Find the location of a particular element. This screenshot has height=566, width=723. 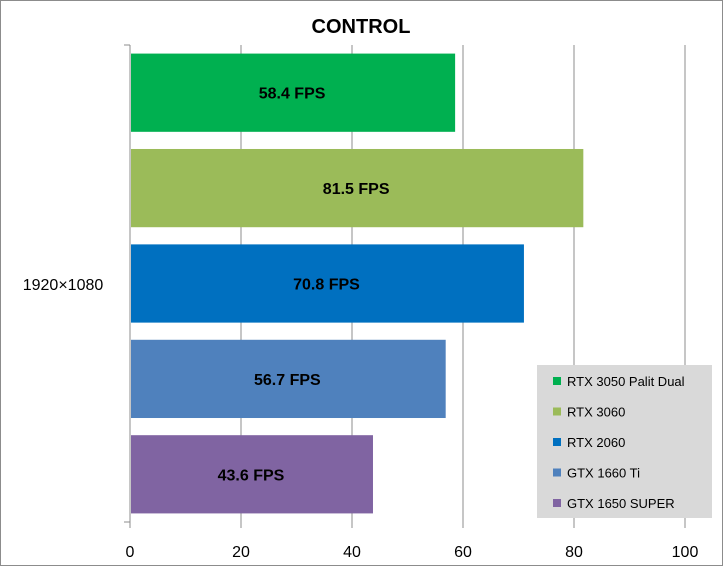

x-tick-label: 100 is located at coordinates (685, 552).